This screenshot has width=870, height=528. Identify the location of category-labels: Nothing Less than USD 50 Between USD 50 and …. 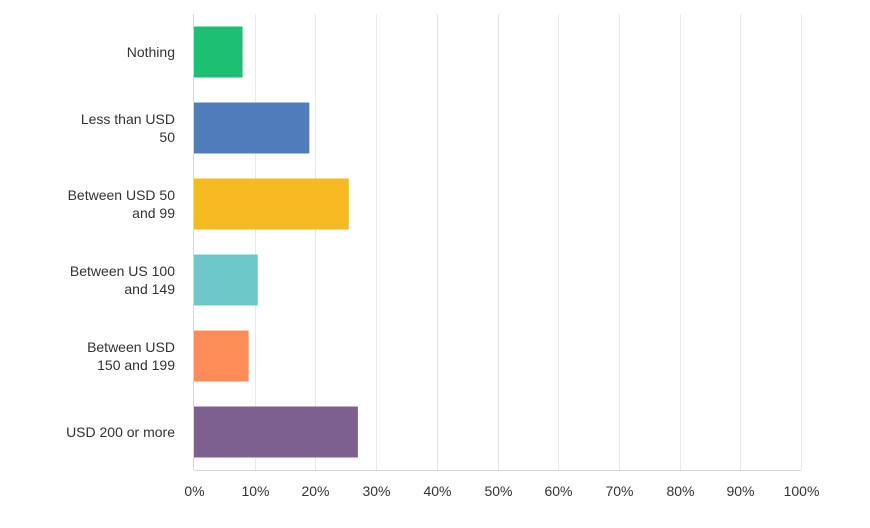
(120, 242).